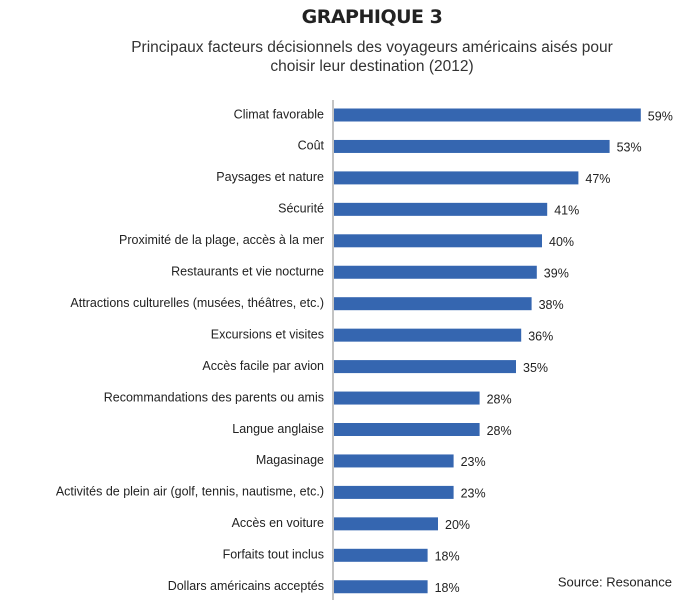 This screenshot has height=602, width=681. I want to click on value-label: 41%, so click(566, 211).